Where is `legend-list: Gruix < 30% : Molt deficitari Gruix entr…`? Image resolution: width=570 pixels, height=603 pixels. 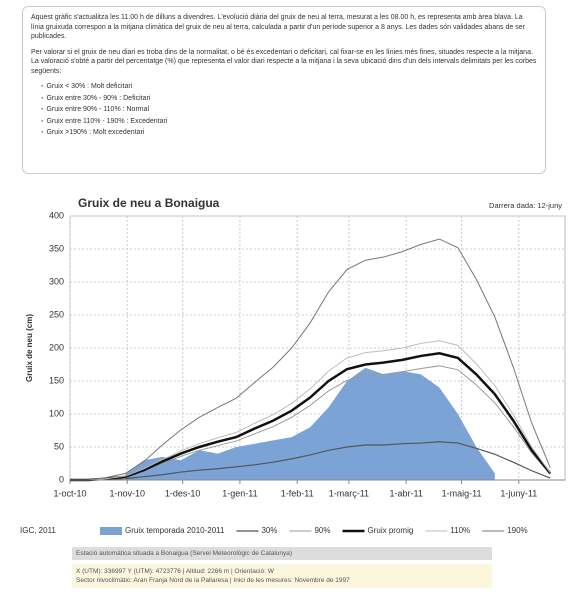
legend-list: Gruix < 30% : Molt deficitari Gruix entr… is located at coordinates (284, 110).